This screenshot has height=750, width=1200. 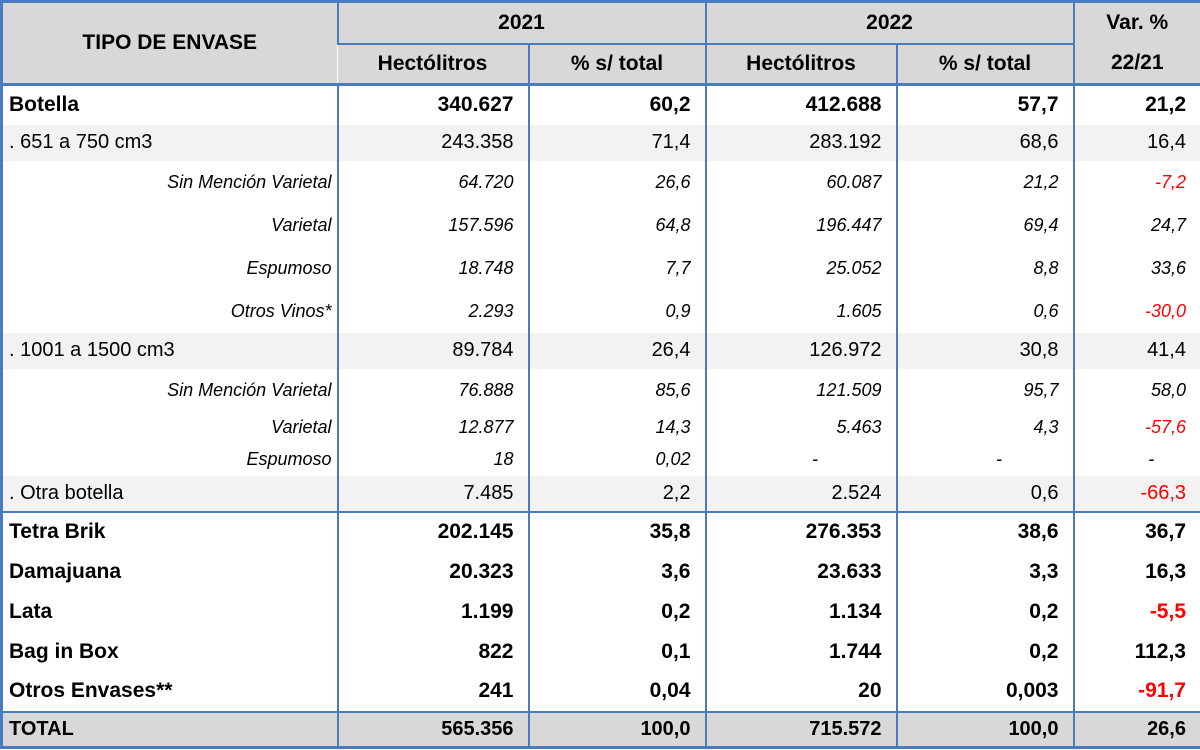 What do you see at coordinates (1136, 459) in the screenshot?
I see `var-pct-value: -` at bounding box center [1136, 459].